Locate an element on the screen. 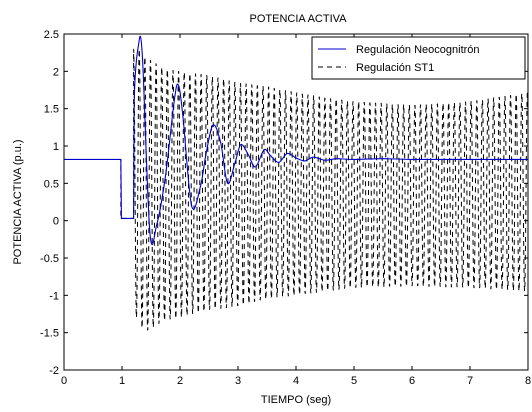  x-tick-label-4: 4 is located at coordinates (296, 381).